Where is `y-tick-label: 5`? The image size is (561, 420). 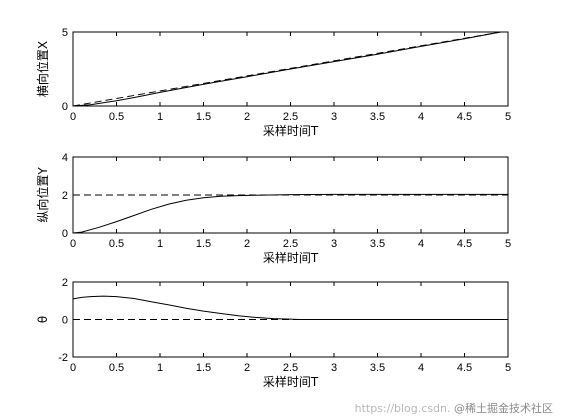 y-tick-label: 5 is located at coordinates (65, 33).